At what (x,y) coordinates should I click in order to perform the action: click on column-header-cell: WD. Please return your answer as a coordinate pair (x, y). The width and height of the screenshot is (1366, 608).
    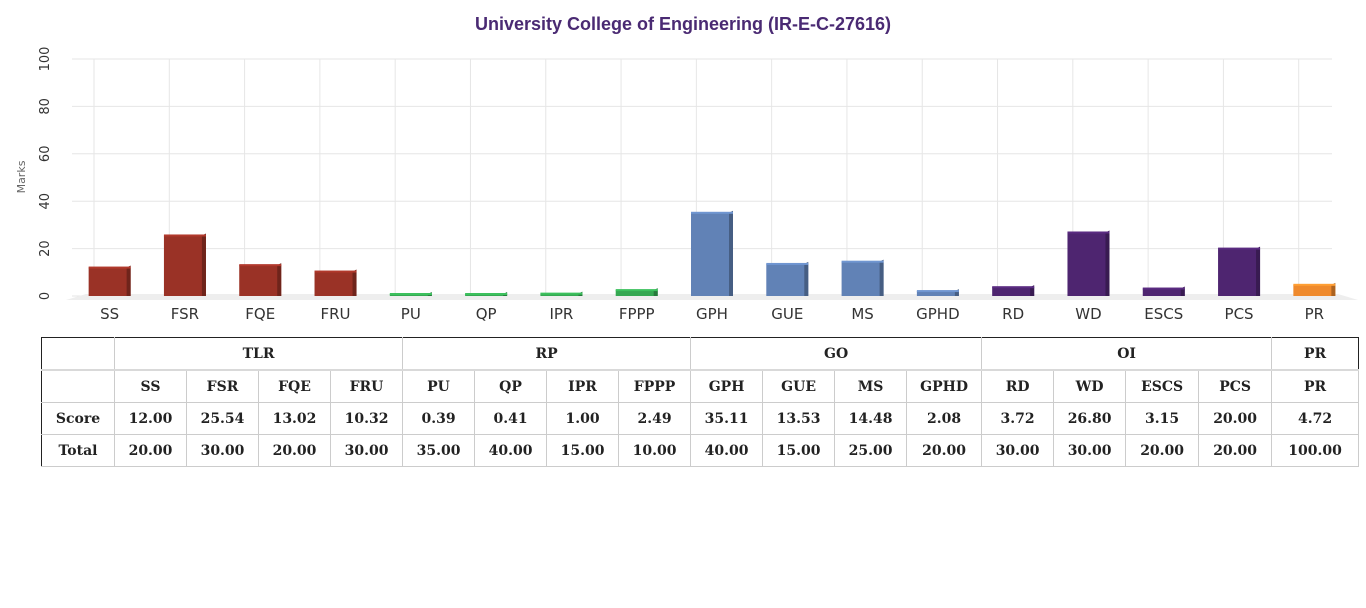
    Looking at the image, I should click on (1090, 386).